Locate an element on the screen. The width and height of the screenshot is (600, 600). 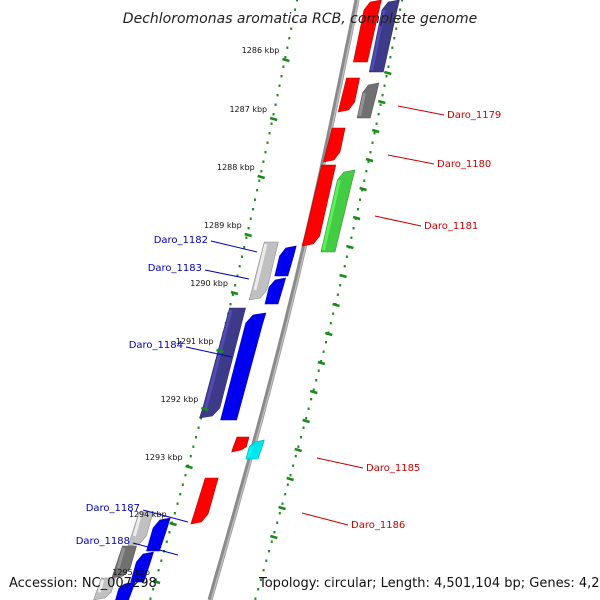
label-daro_1182: Daro_1182 is located at coordinates (206, 244).